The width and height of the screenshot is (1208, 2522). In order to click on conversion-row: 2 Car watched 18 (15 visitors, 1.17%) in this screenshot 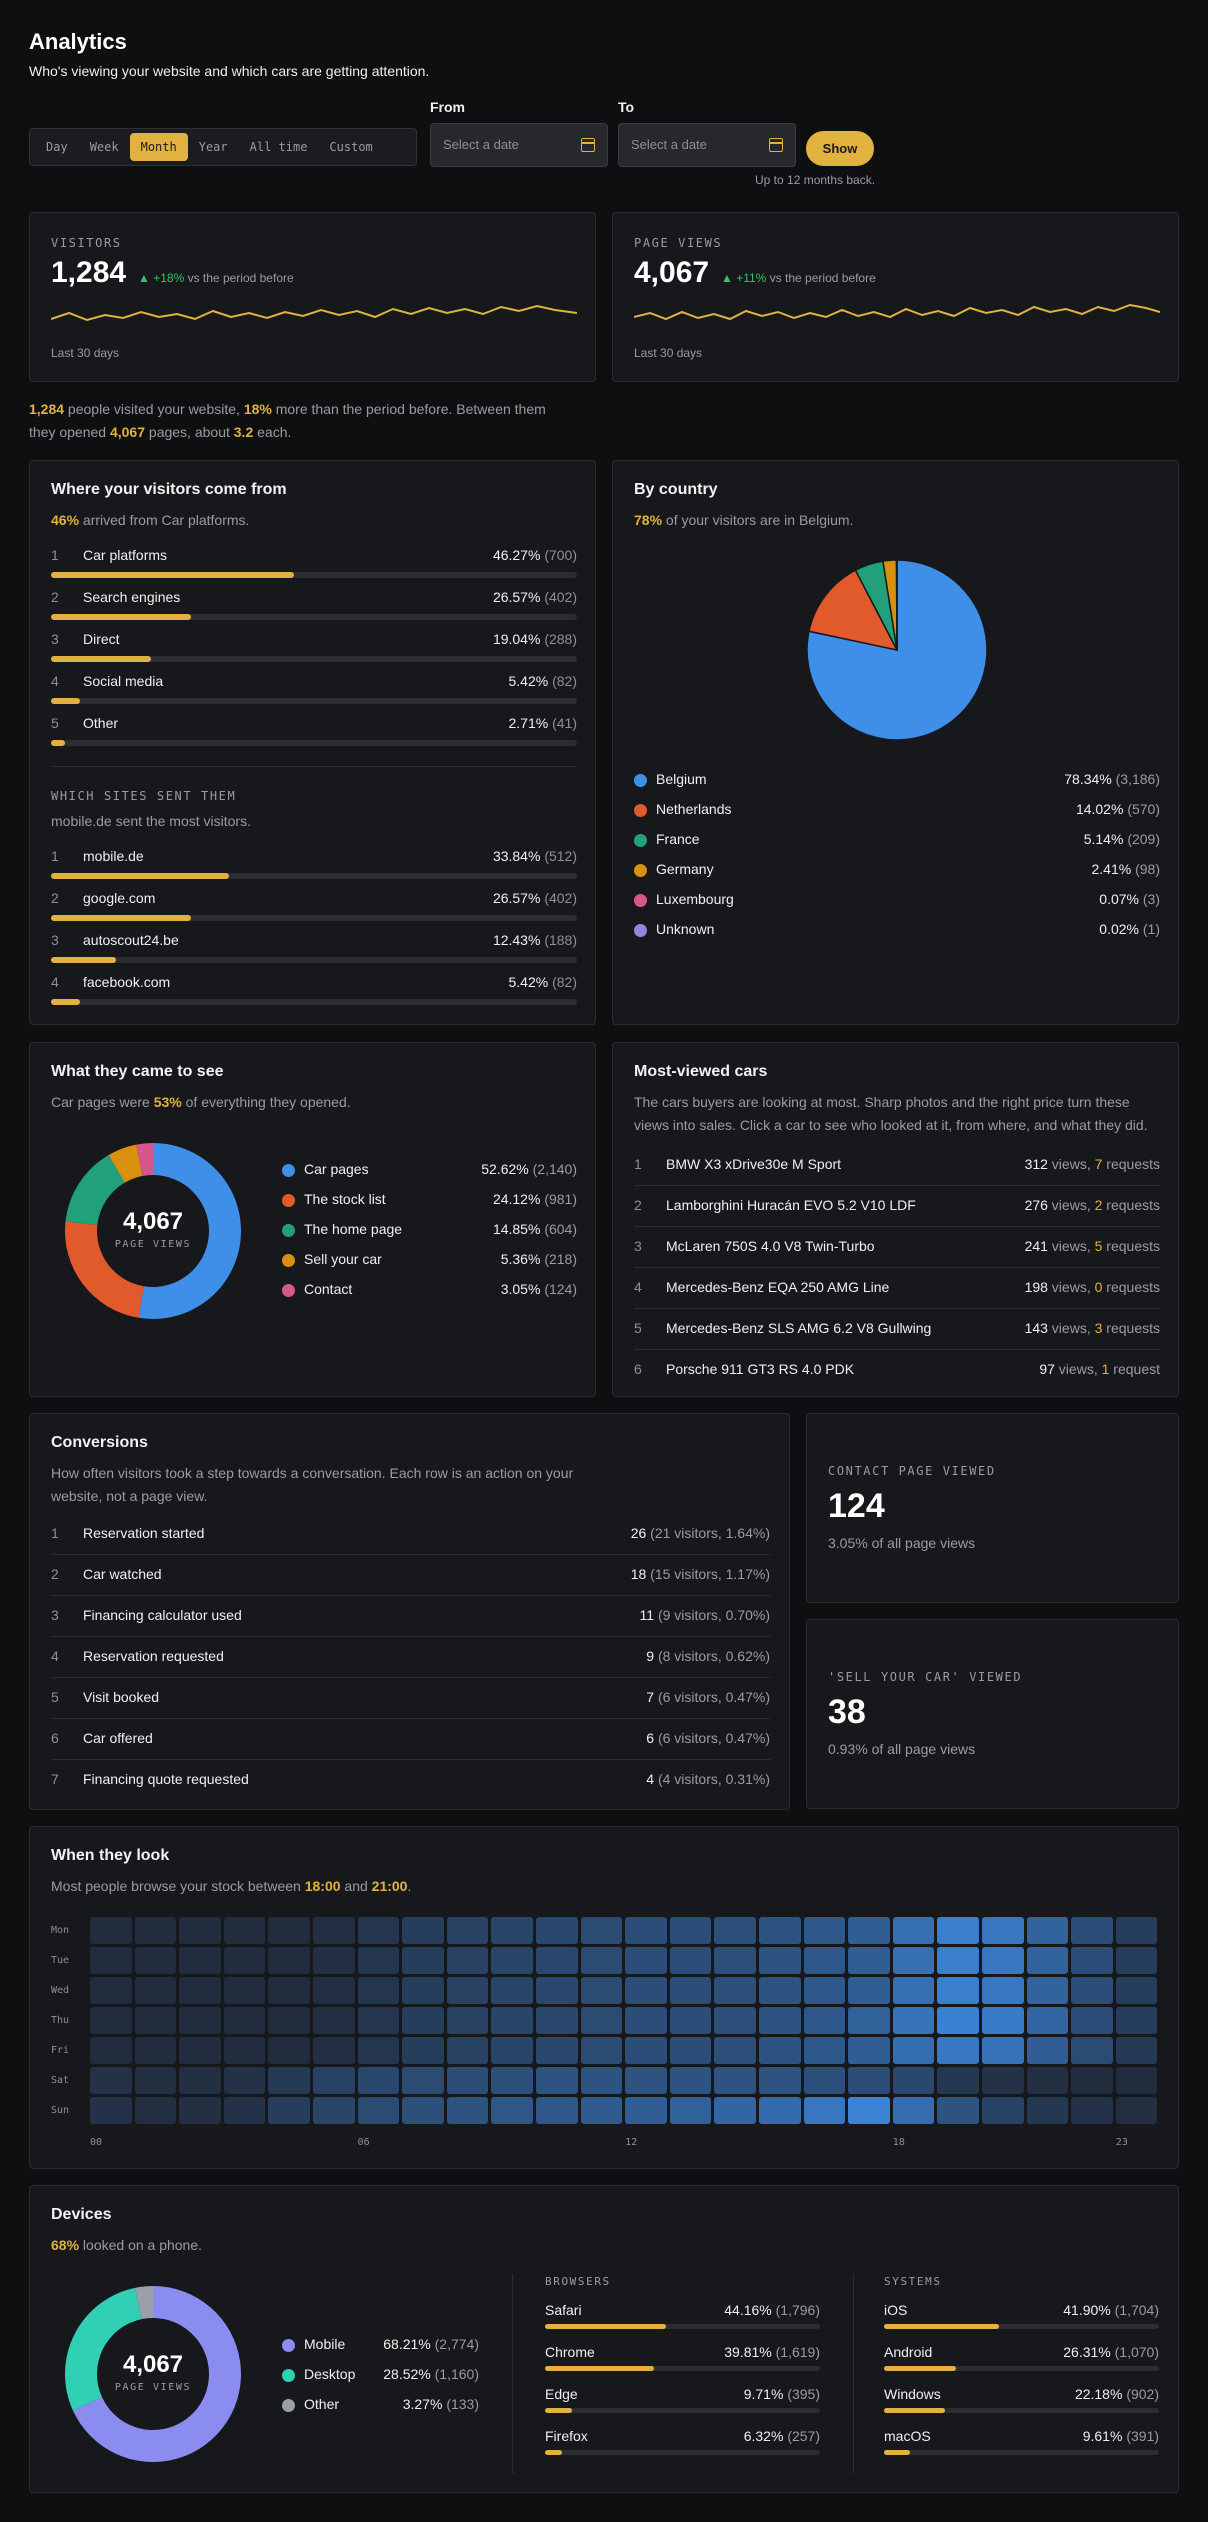, I will do `click(410, 1575)`.